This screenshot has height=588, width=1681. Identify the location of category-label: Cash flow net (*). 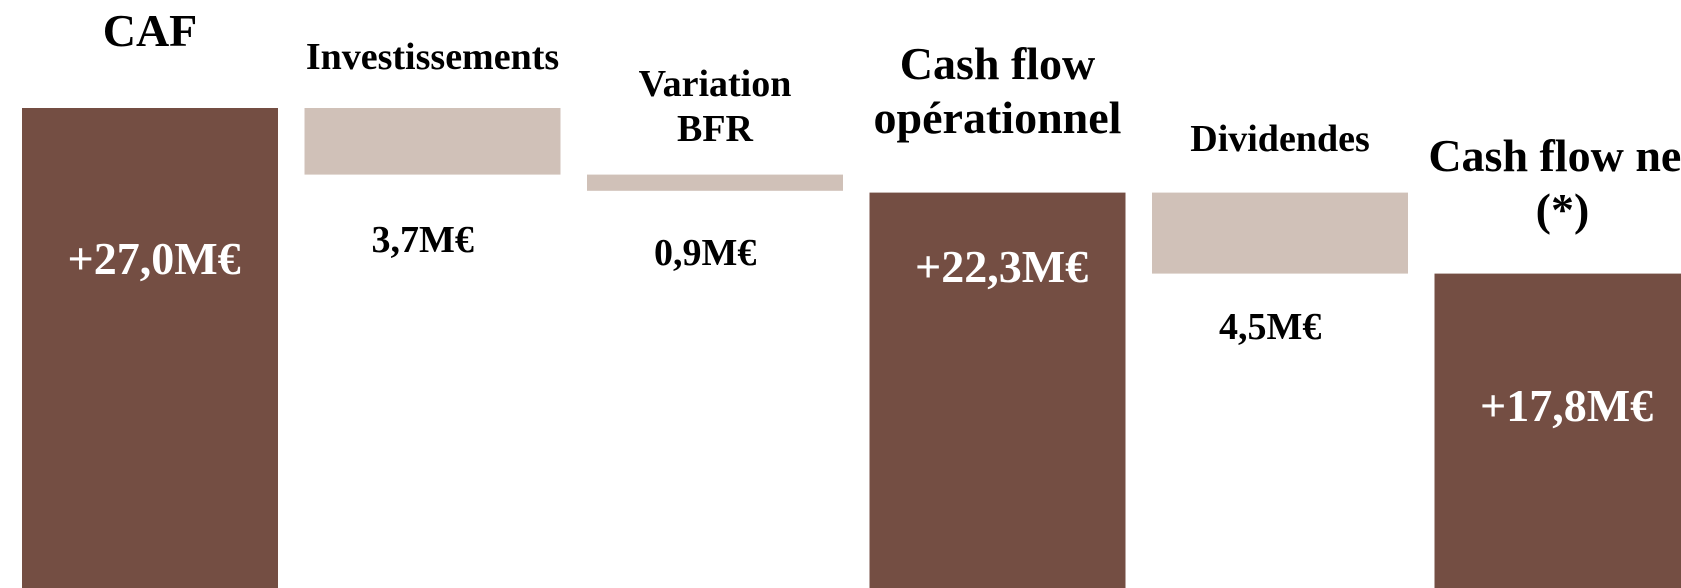
(1554, 183).